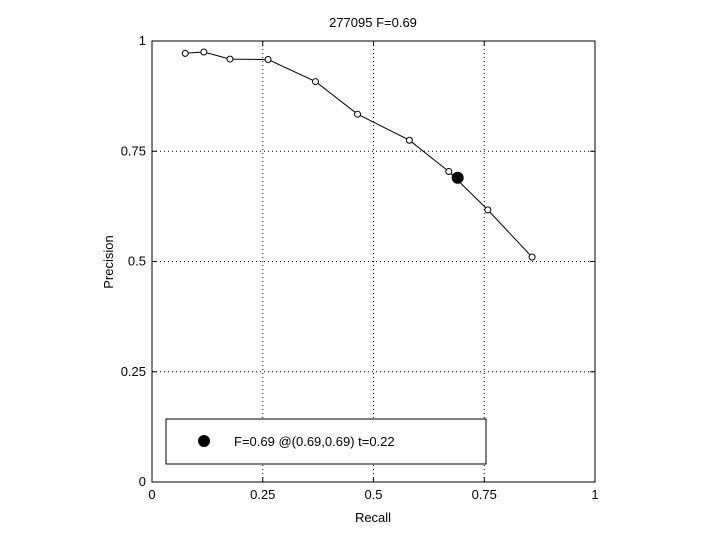 Image resolution: width=720 pixels, height=540 pixels. What do you see at coordinates (108, 261) in the screenshot?
I see `y-axis-label: Precision` at bounding box center [108, 261].